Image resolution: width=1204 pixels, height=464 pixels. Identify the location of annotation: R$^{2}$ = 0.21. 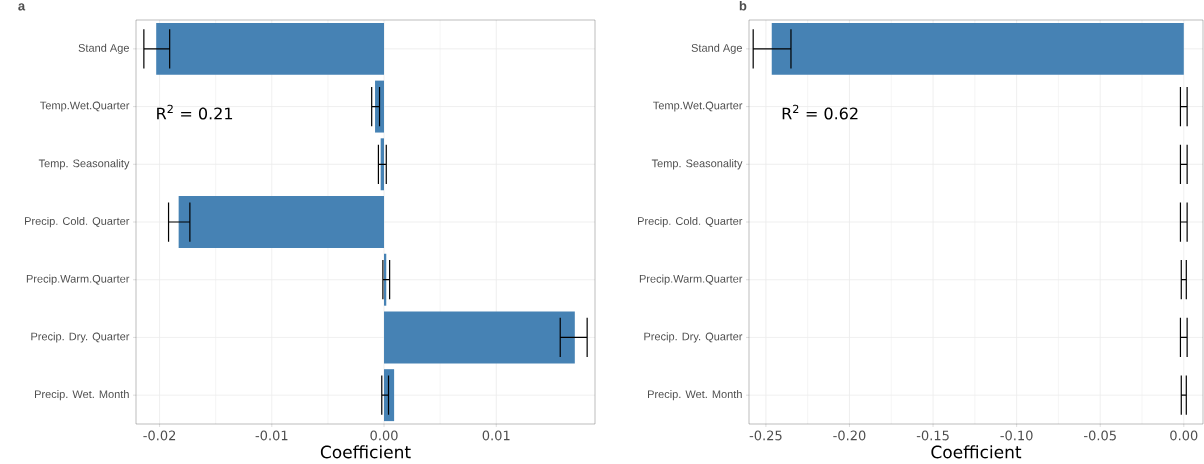
(195, 112).